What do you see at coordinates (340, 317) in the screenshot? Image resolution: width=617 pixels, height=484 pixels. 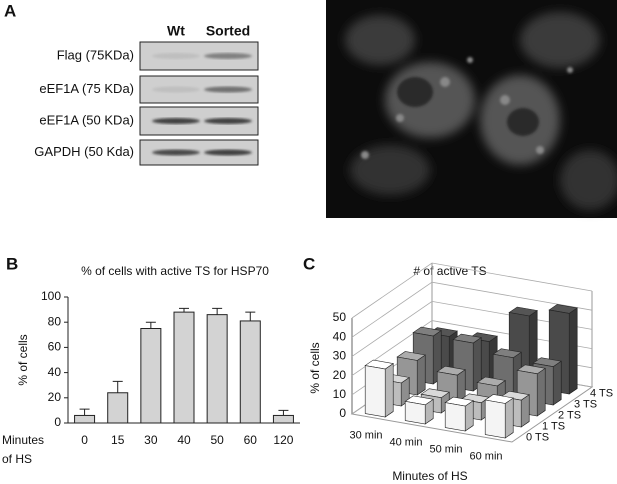 I see `y-tick-label: 50` at bounding box center [340, 317].